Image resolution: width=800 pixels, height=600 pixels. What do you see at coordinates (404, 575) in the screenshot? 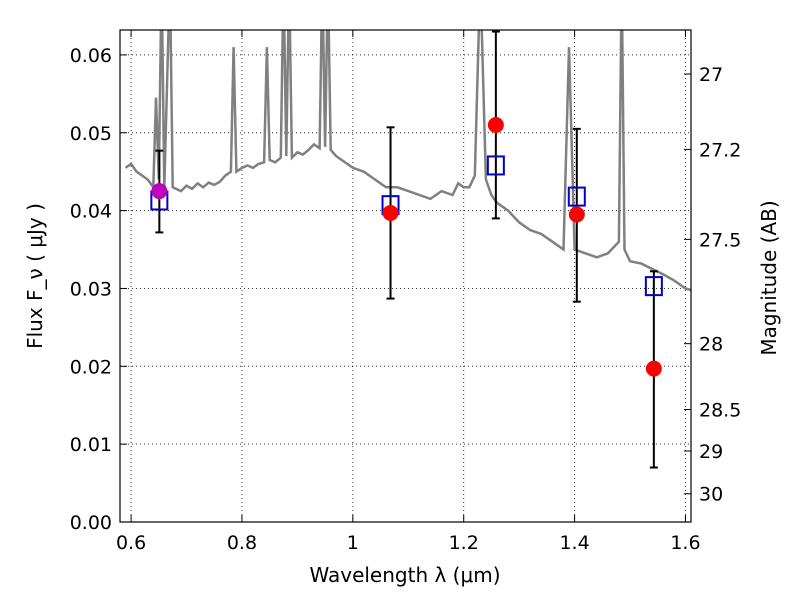
I see `x-axis-title: Wavelength λ (μm)` at bounding box center [404, 575].